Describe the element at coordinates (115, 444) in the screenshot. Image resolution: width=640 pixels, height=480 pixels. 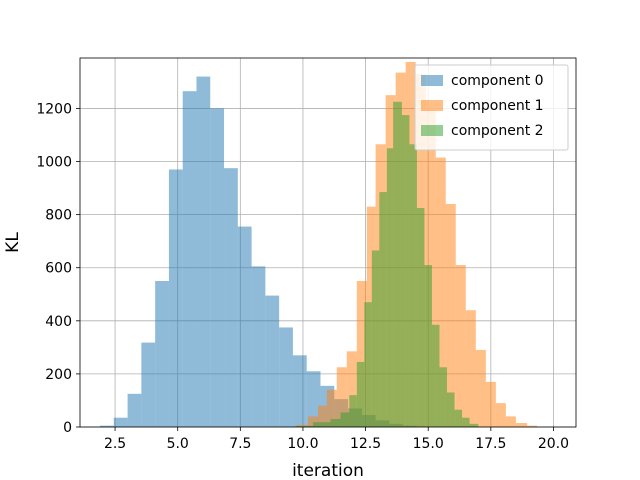
I see `x-tick-label: 2.5` at that location.